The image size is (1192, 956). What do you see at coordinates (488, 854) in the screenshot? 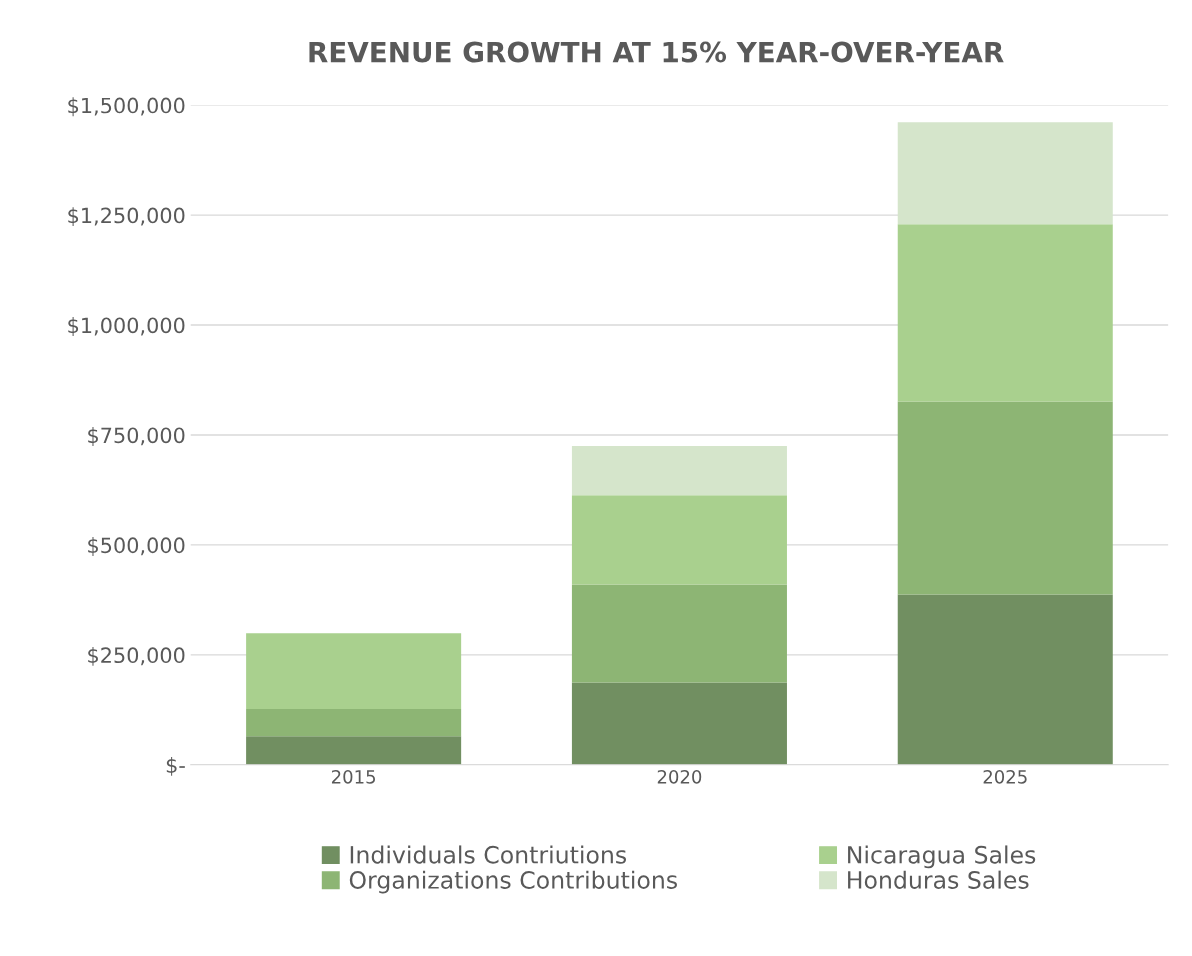
I see `legend-label: Individuals Contriutions` at bounding box center [488, 854].